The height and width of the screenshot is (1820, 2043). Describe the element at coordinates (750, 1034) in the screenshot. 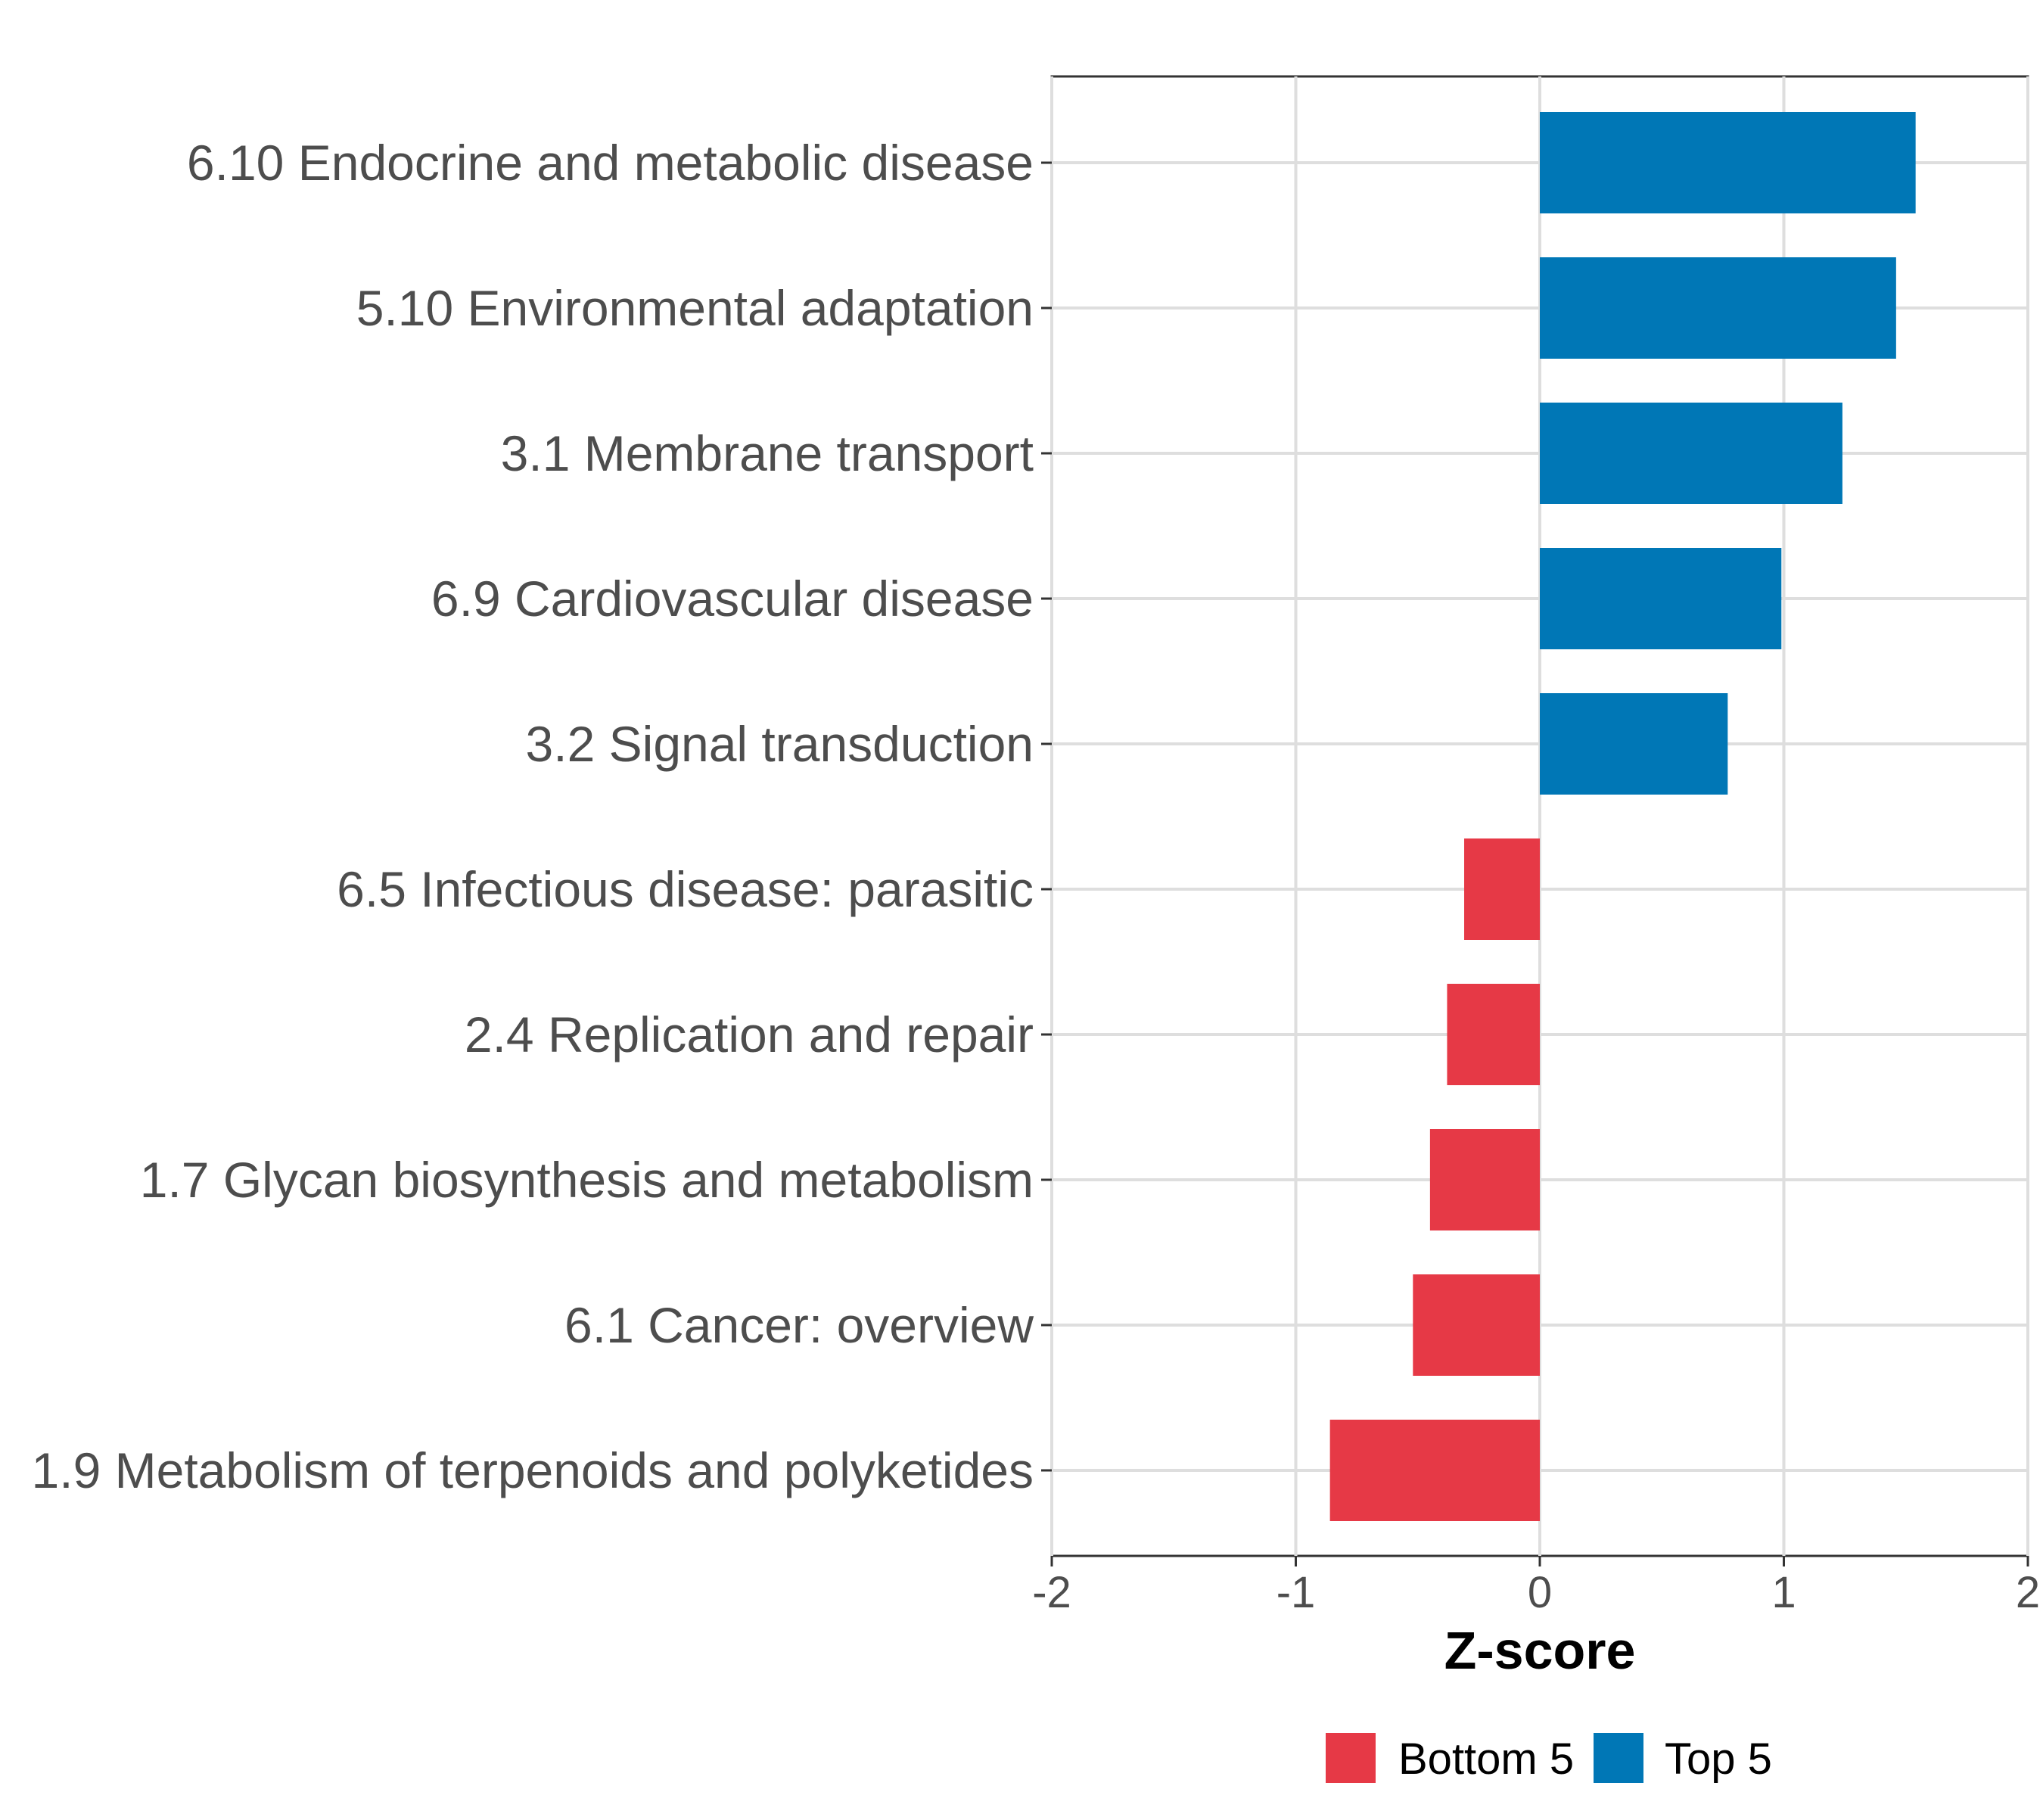

I see `y-tick-label: 2.4 Replication and repair` at that location.